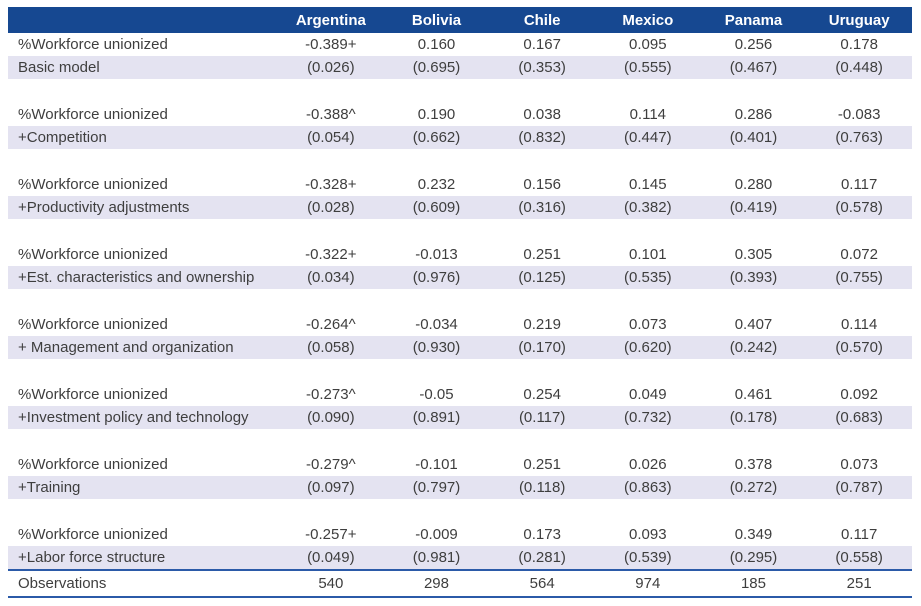 Image resolution: width=921 pixels, height=606 pixels. What do you see at coordinates (859, 20) in the screenshot?
I see `col-header-uruguay: Uruguay` at bounding box center [859, 20].